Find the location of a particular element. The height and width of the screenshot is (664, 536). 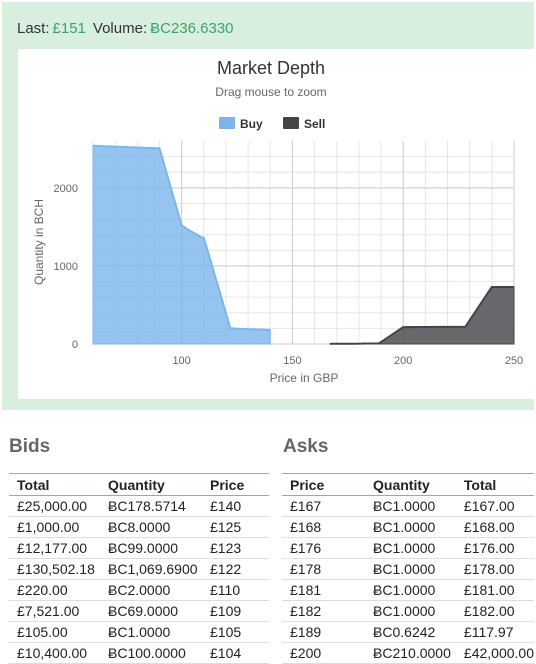

bids-cell-quantity: ɃC99.0000 is located at coordinates (151, 548).